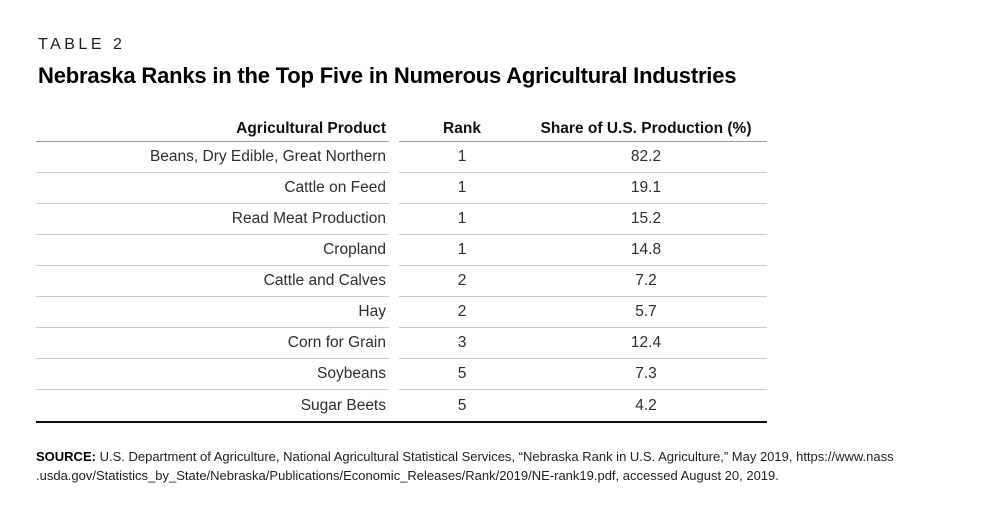 The image size is (1000, 510). I want to click on column-header-agricultural-product: Agricultural Product, so click(311, 128).